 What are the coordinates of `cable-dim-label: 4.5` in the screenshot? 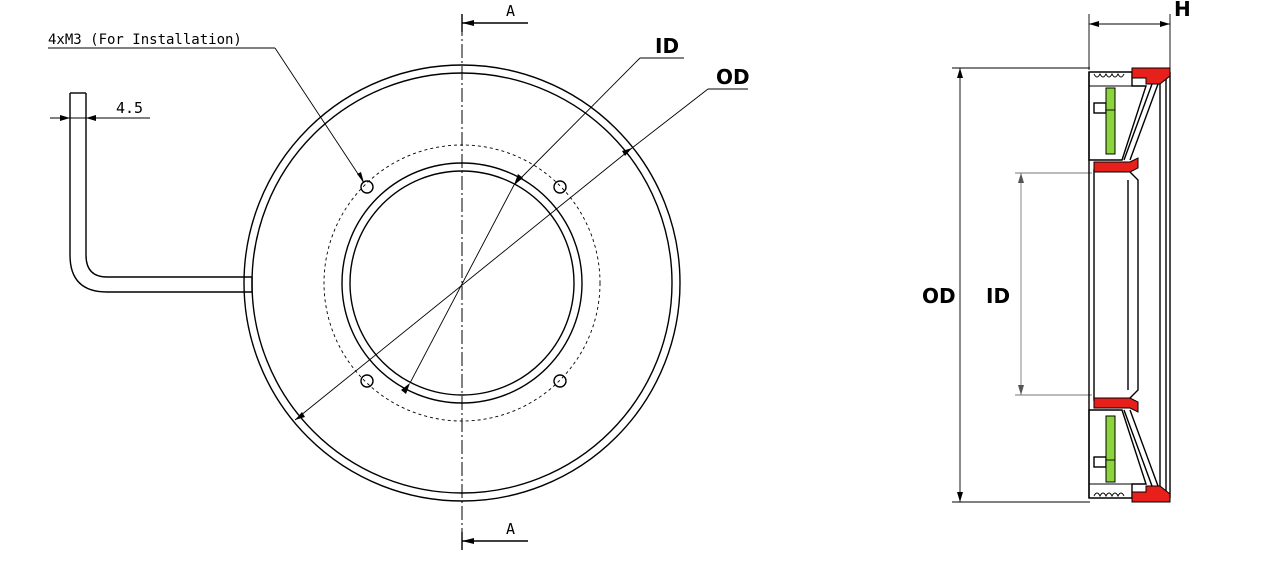 It's located at (129, 108).